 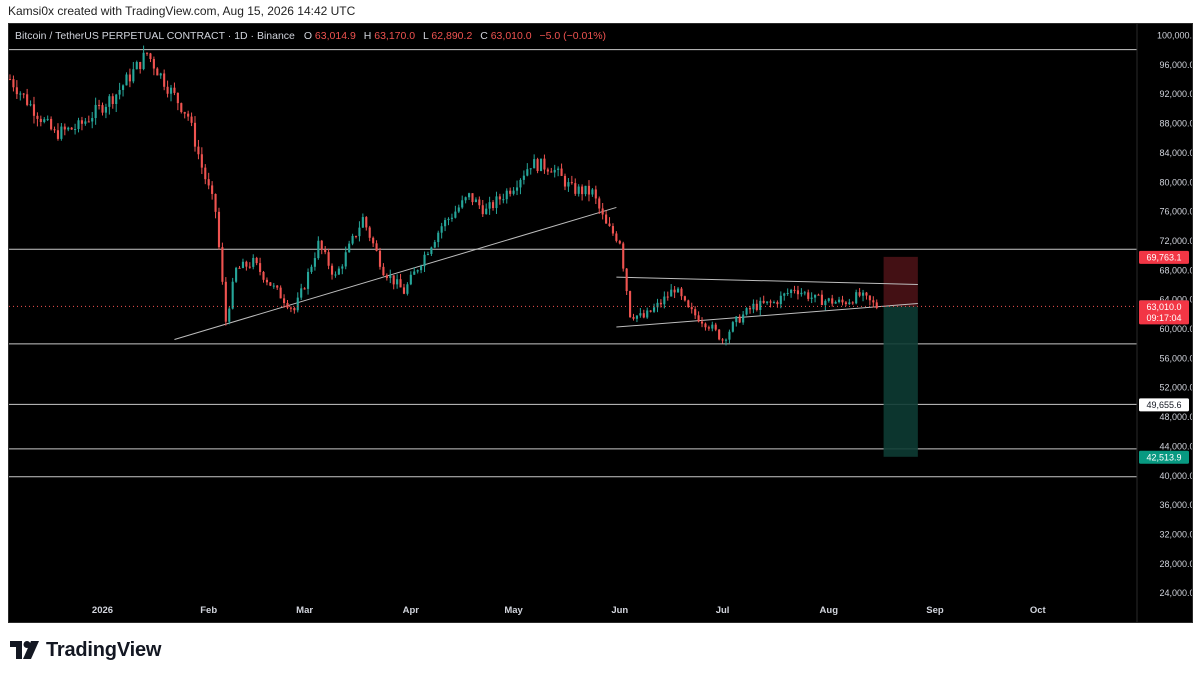 I want to click on legend-high-value: 63,170.0, so click(x=394, y=36).